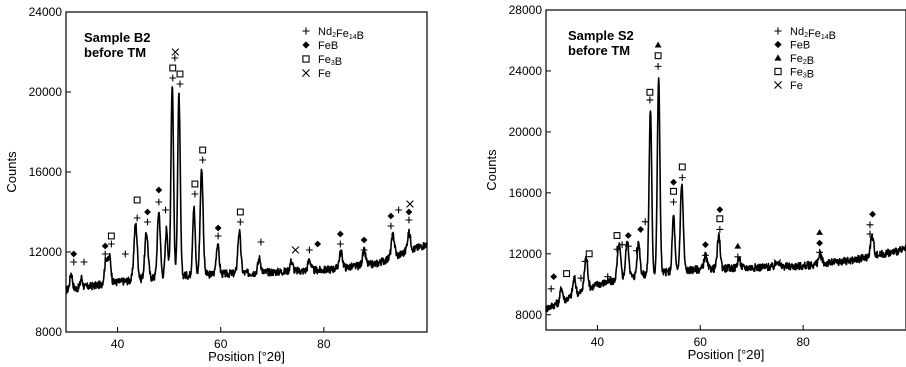 The height and width of the screenshot is (367, 906). I want to click on y-tick-label: 28000, so click(526, 10).